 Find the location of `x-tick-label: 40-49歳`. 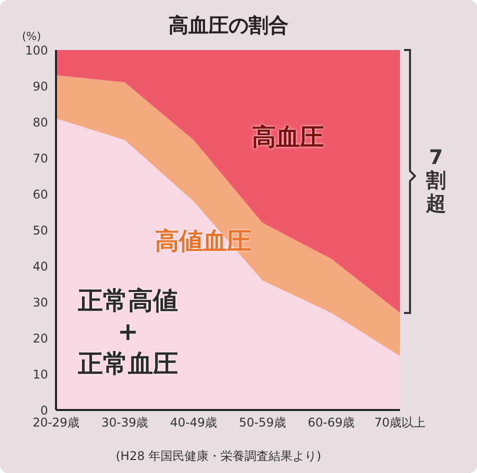

x-tick-label: 40-49歳 is located at coordinates (194, 423).